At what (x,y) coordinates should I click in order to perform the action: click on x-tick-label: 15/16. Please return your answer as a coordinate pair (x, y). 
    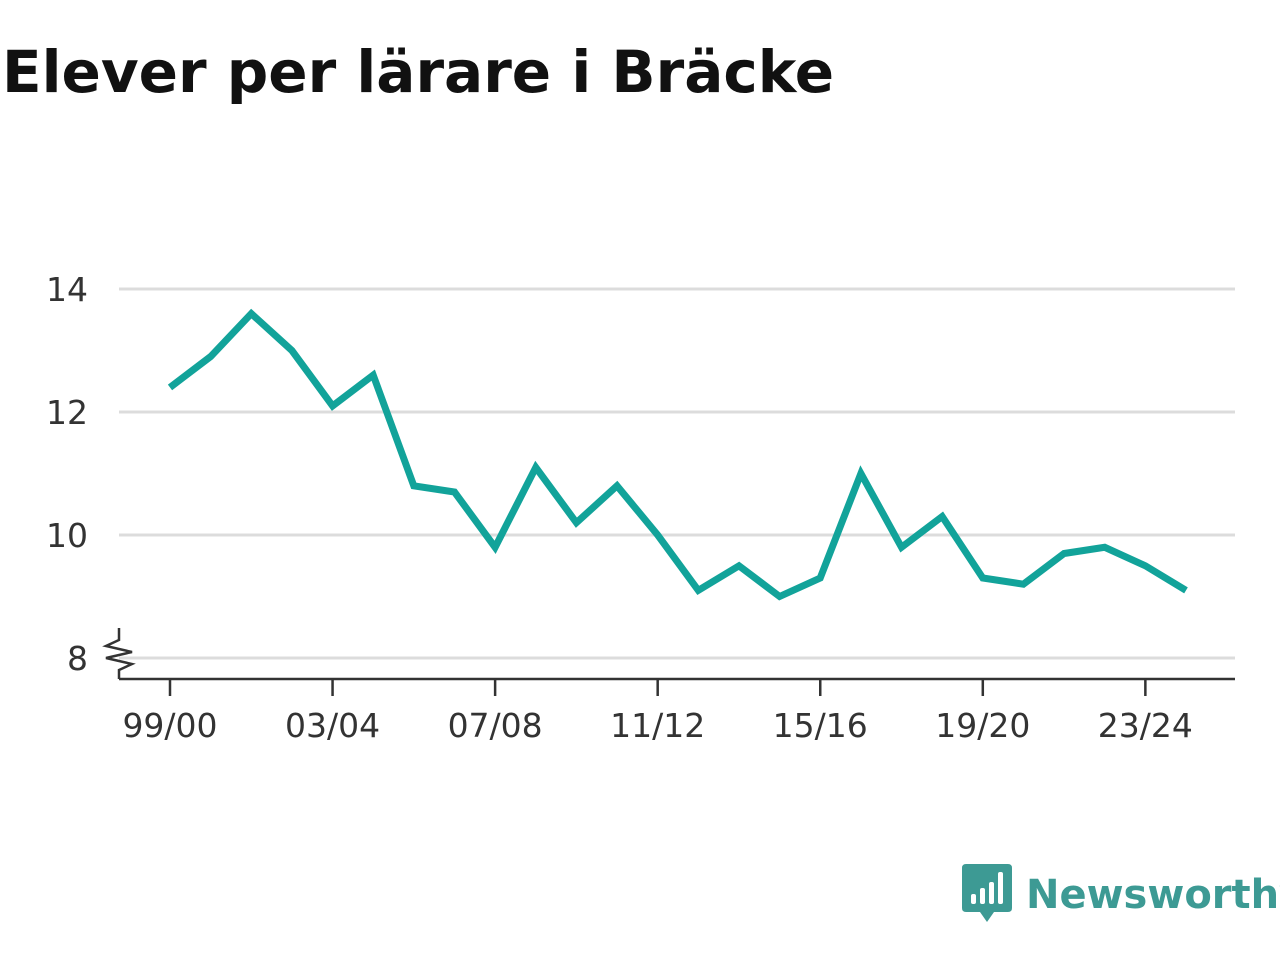
    Looking at the image, I should click on (820, 725).